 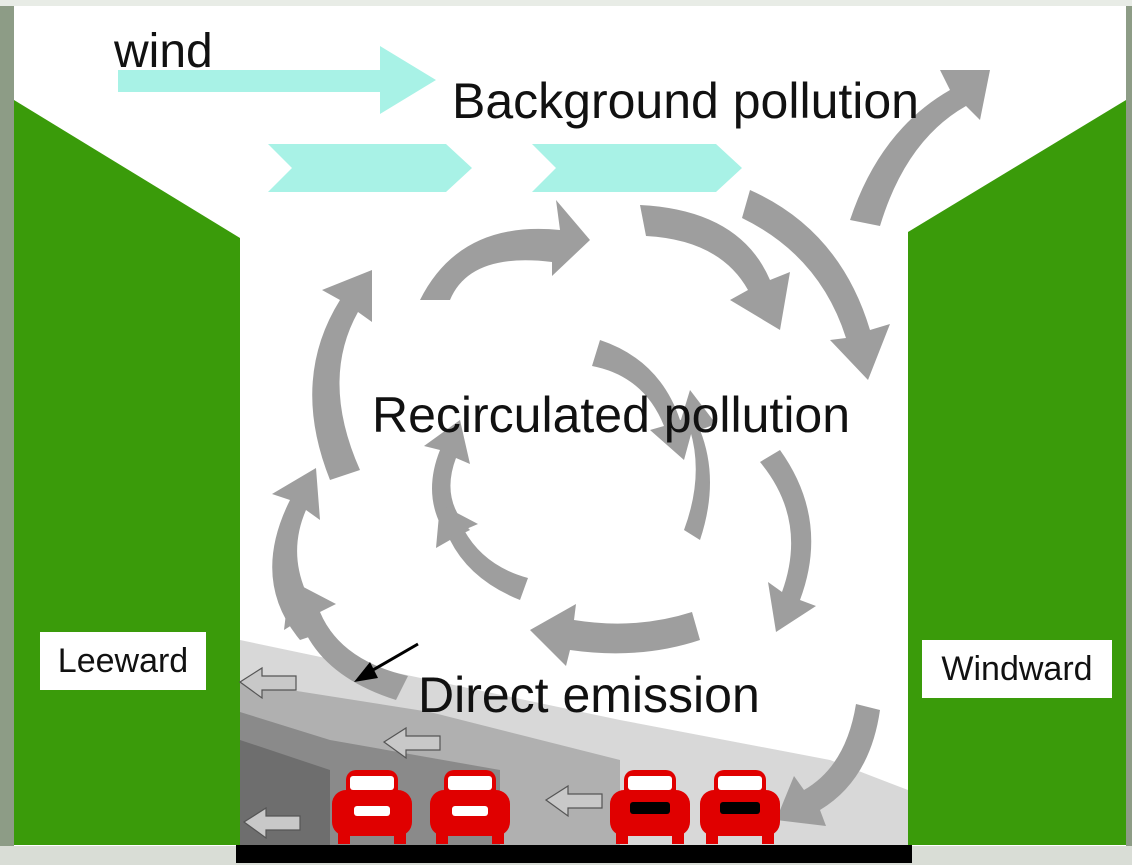 What do you see at coordinates (574, 854) in the screenshot?
I see `road` at bounding box center [574, 854].